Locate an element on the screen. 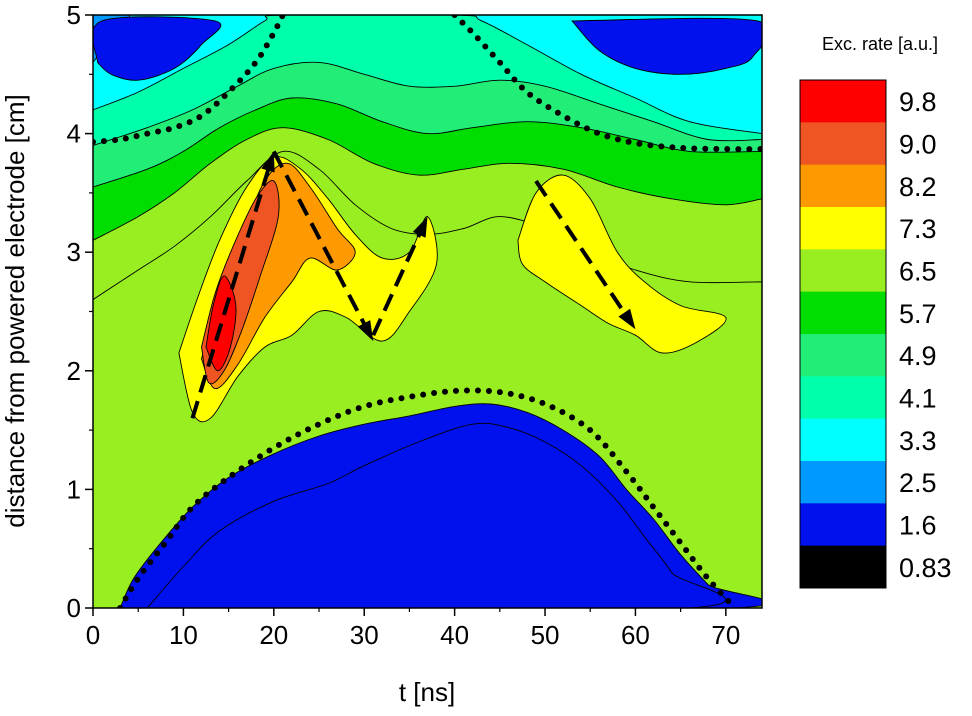 This screenshot has width=972, height=716. x-tick-label: 40 is located at coordinates (454, 635).